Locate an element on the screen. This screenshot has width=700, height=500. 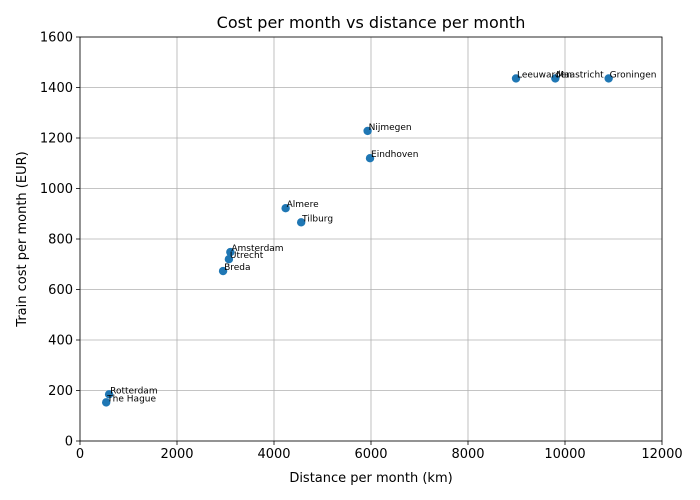
y-tick-label: 800 is located at coordinates (60, 240).